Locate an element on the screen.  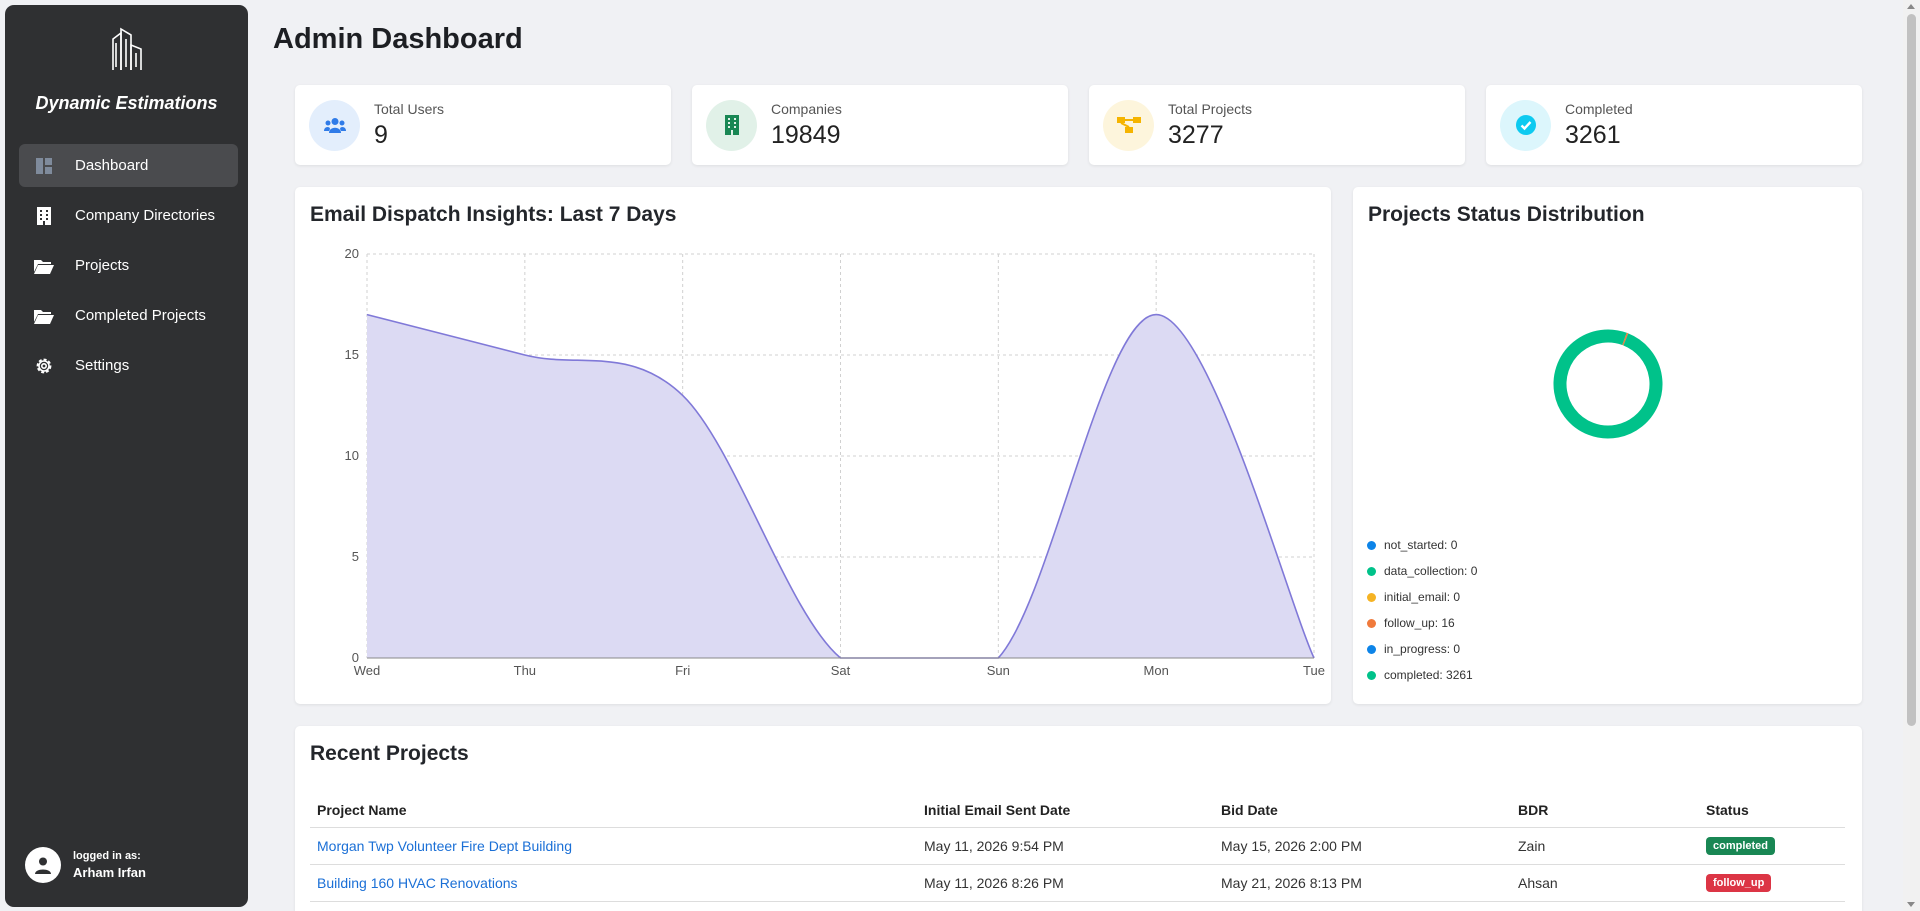
sidebar-item-completed-projects: Completed Projects is located at coordinates (128, 315).